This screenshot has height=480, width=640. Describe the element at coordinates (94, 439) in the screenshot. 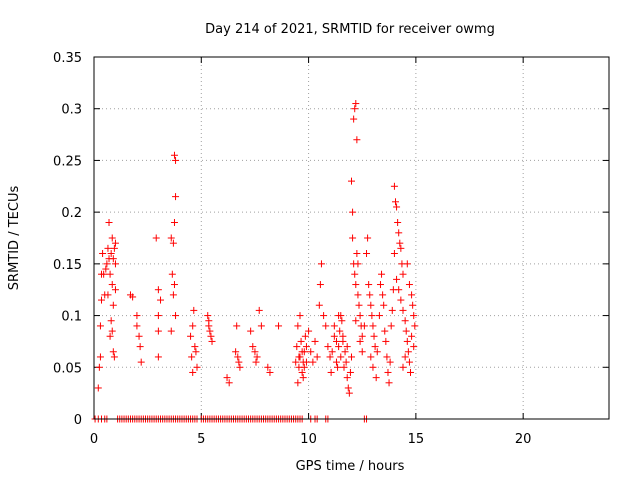

I see `x-tick-label: 0` at that location.